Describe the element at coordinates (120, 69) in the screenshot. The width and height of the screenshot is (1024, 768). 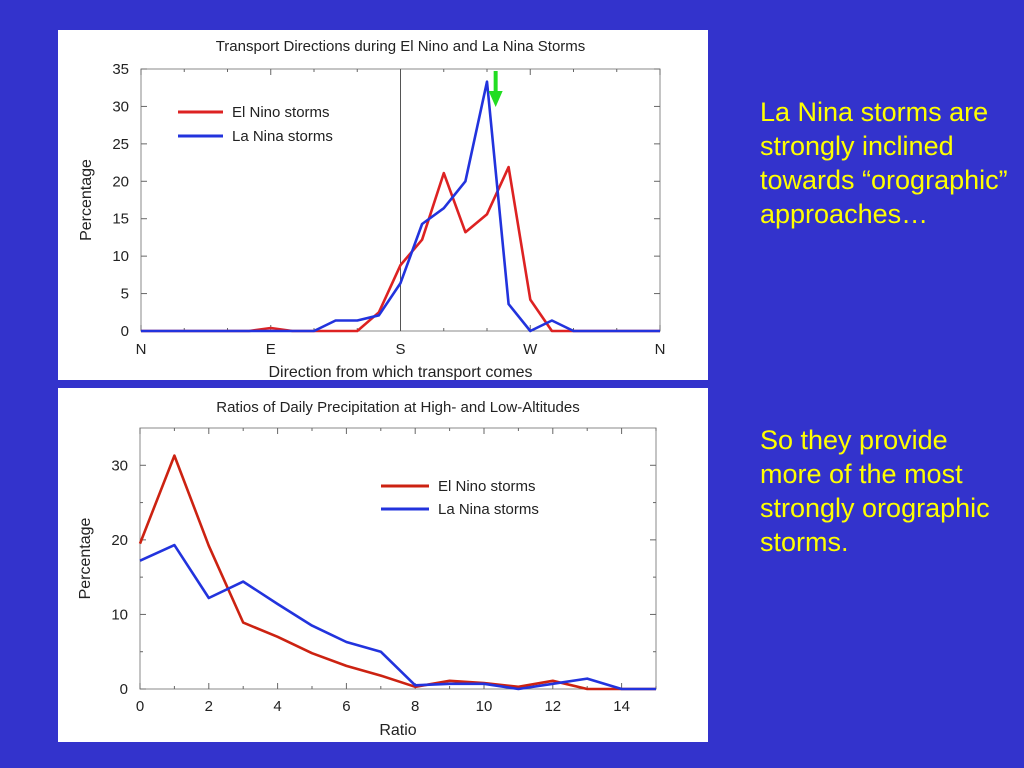
I see `y-tick-label: 35` at that location.